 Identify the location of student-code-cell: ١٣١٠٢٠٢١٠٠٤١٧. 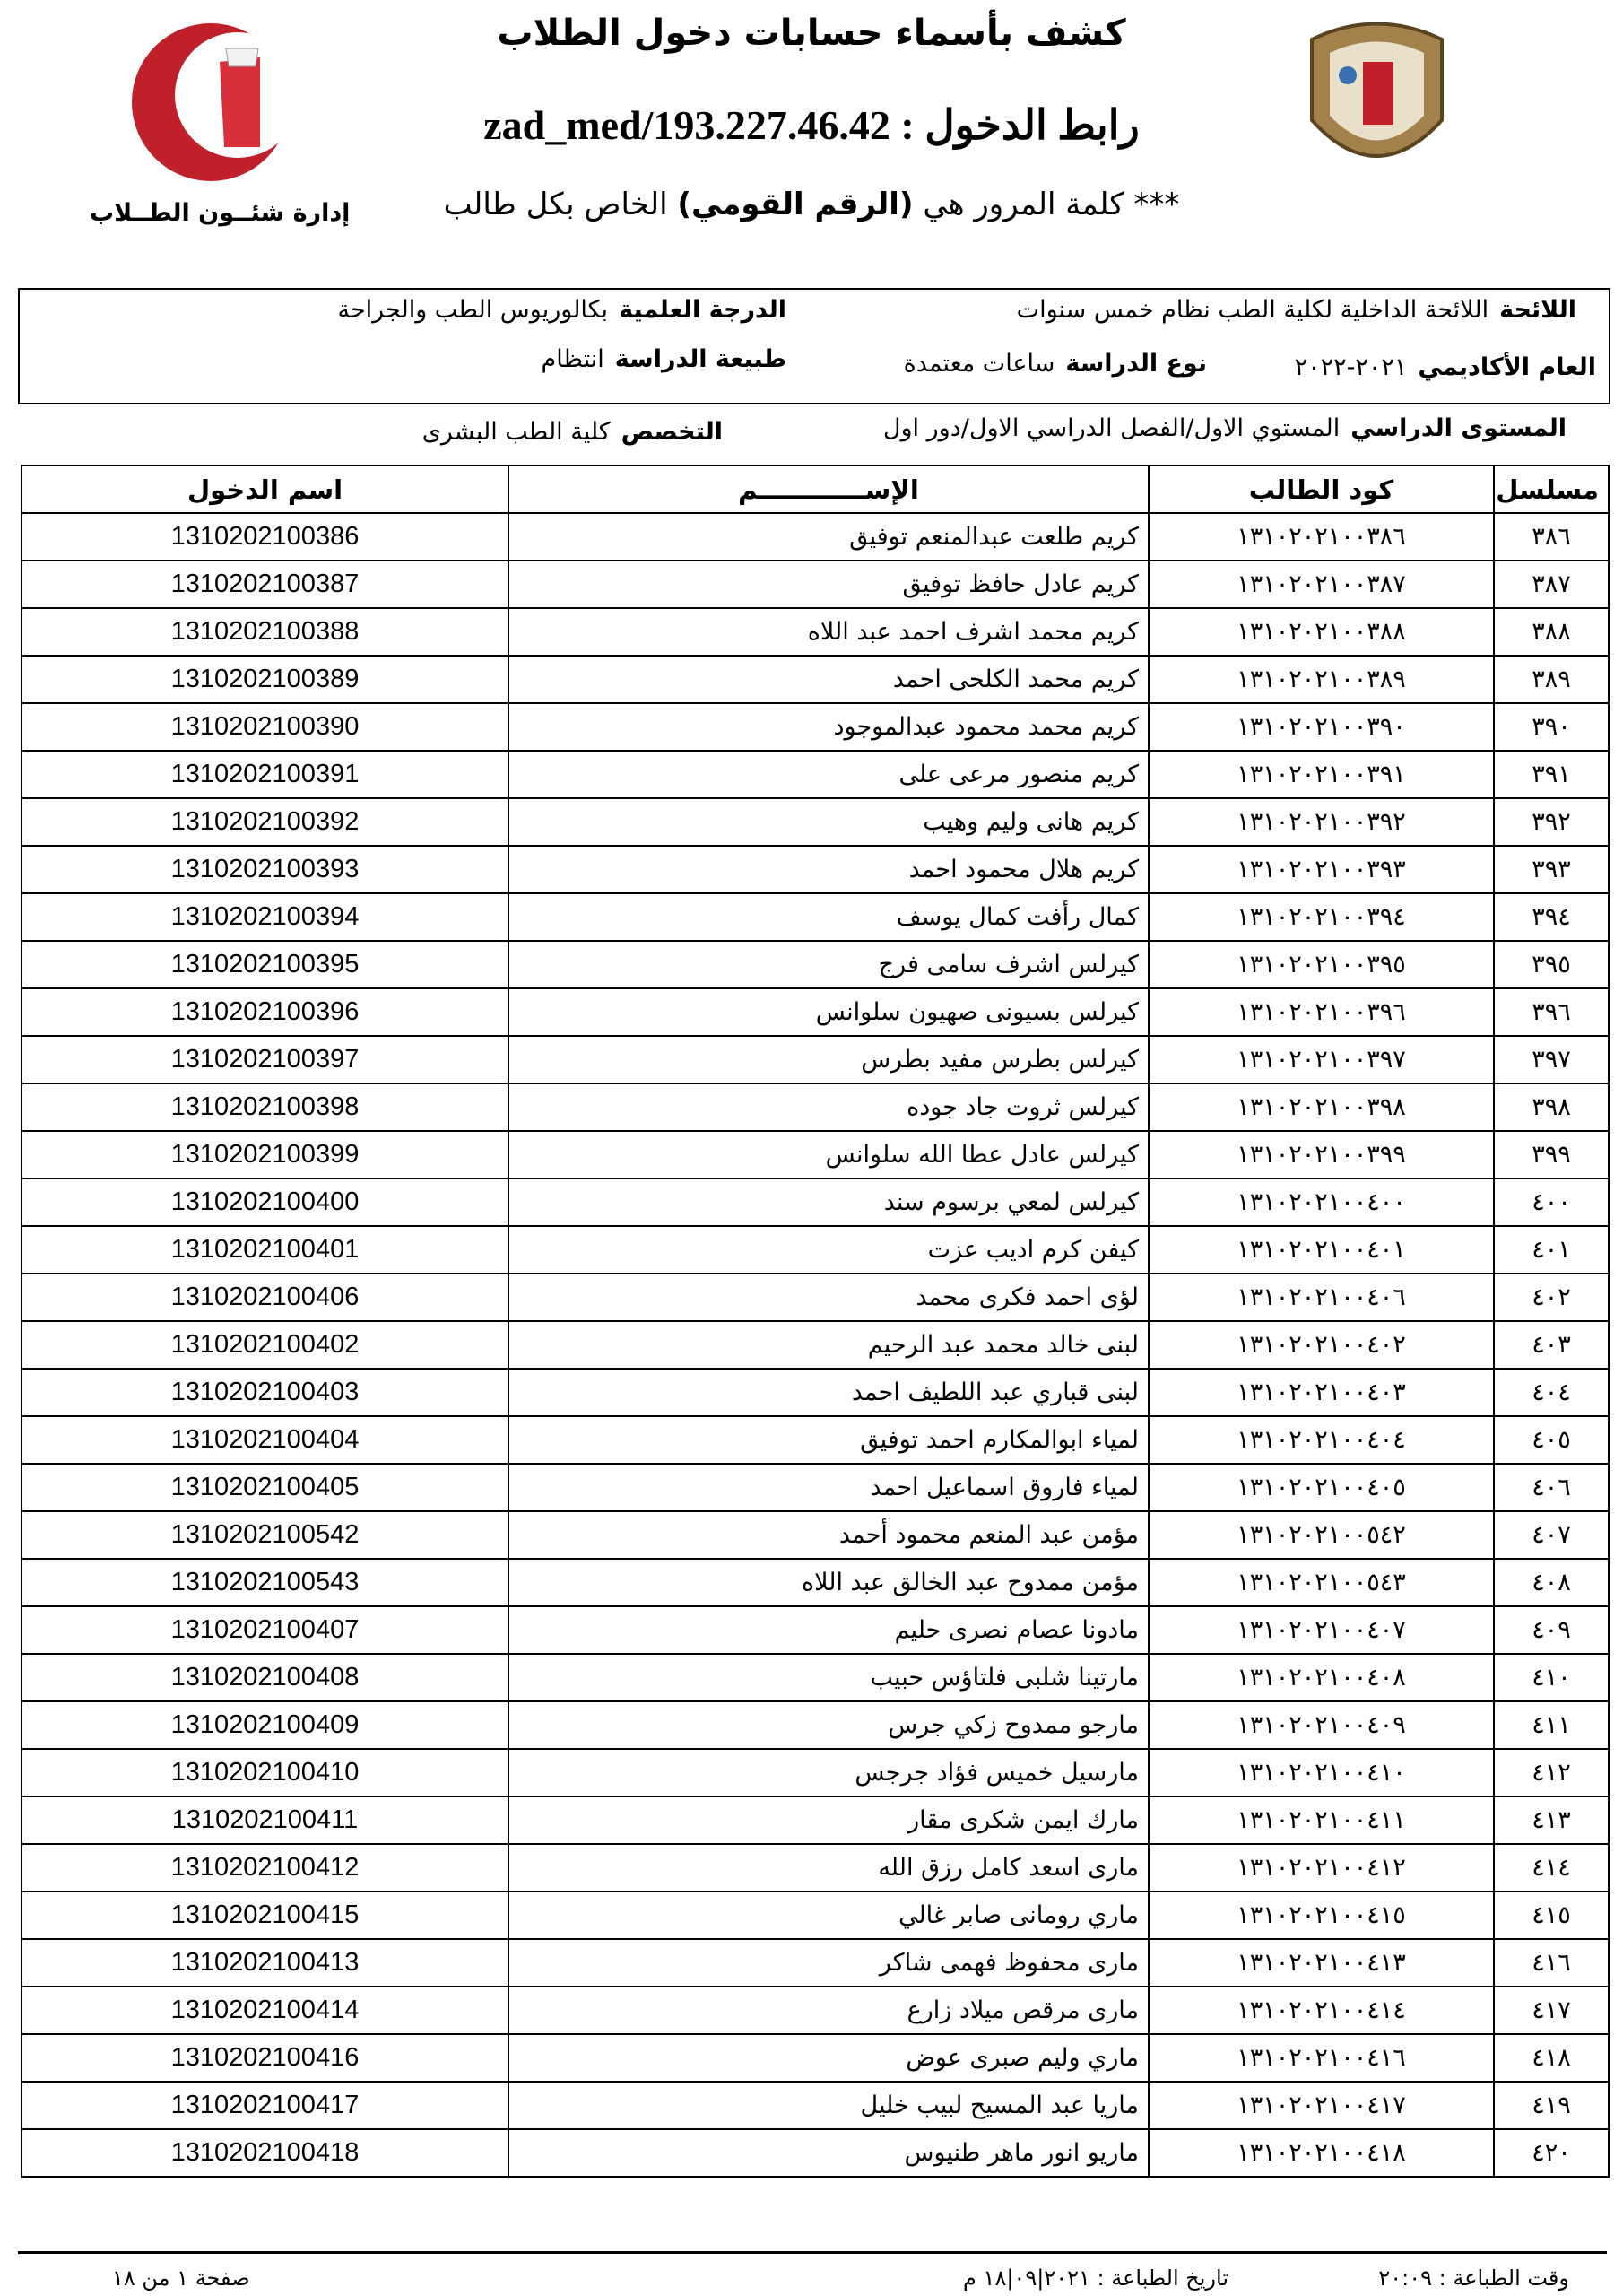
(1321, 2105).